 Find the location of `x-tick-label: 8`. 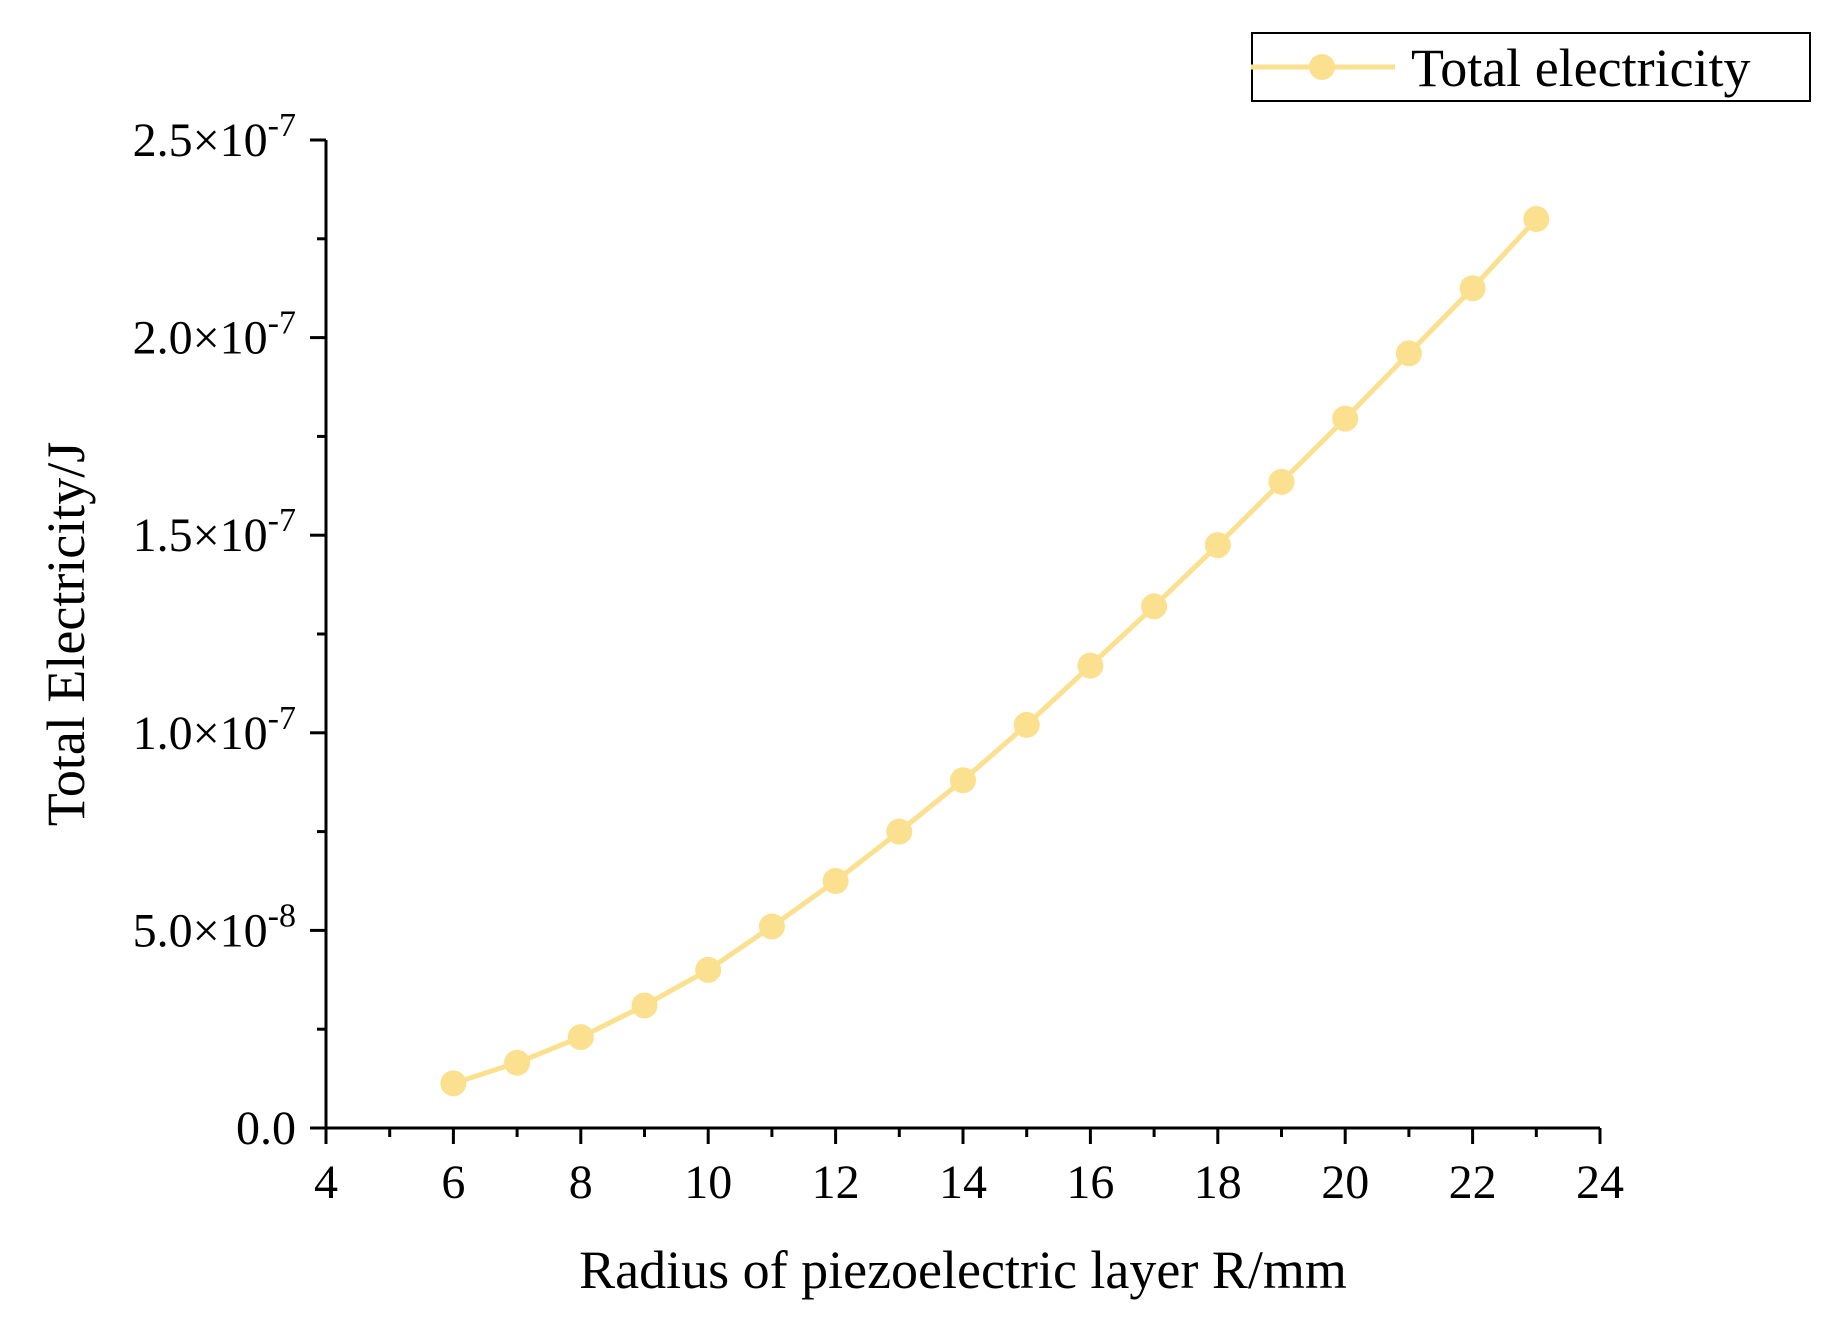

x-tick-label: 8 is located at coordinates (581, 1182).